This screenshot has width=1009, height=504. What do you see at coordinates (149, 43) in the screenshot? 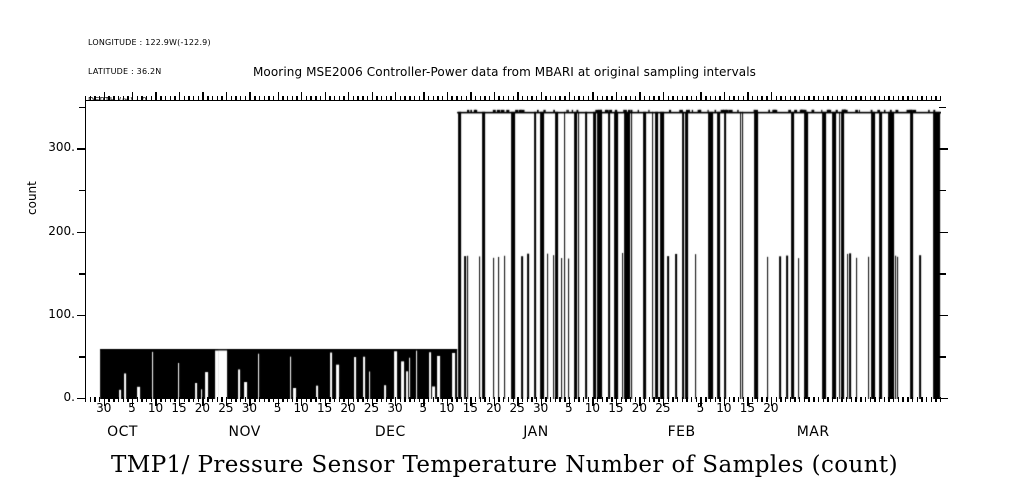
I see `metadata-longitude: LONGITUDE : 122.9W(-122.9)` at bounding box center [149, 43].